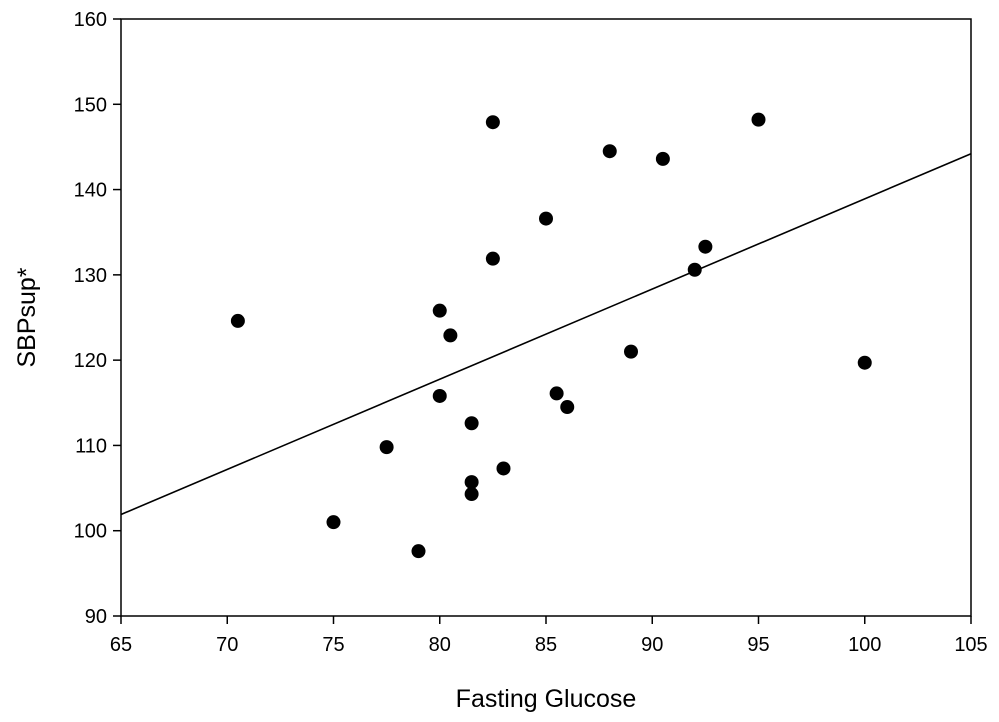  I want to click on x-tick-label: 90, so click(652, 645).